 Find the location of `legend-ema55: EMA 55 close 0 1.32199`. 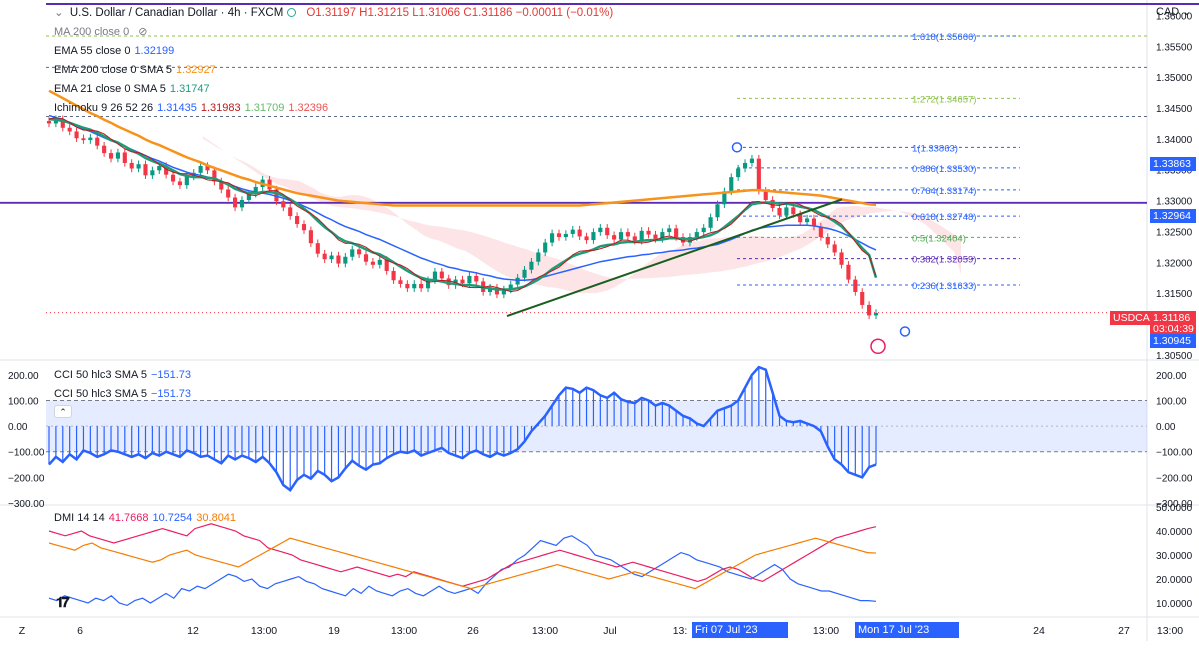

legend-ema55: EMA 55 close 0 1.32199 is located at coordinates (114, 51).